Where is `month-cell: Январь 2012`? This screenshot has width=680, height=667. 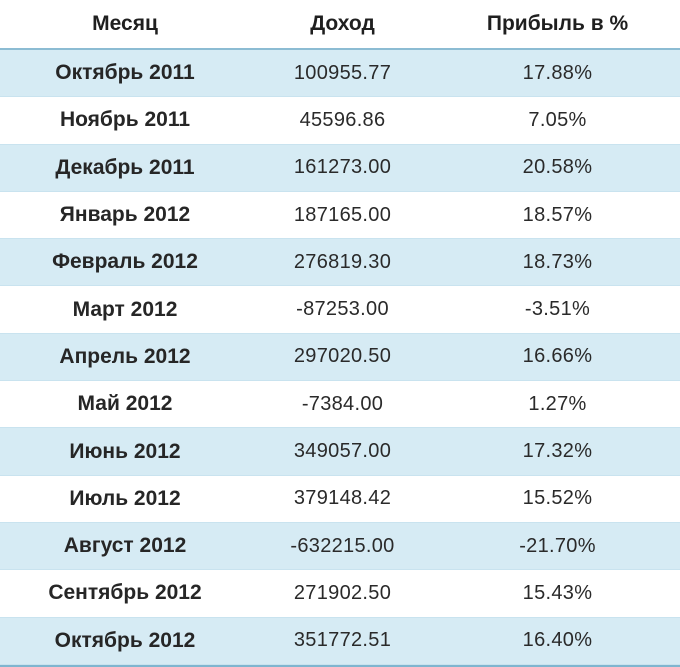 month-cell: Январь 2012 is located at coordinates (125, 215).